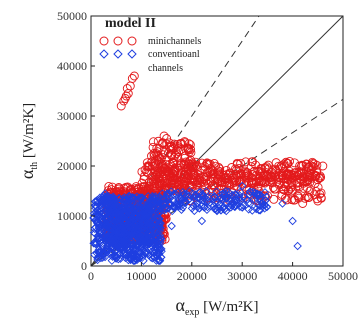  I want to click on y-tick-label: 40000, so click(72, 66).